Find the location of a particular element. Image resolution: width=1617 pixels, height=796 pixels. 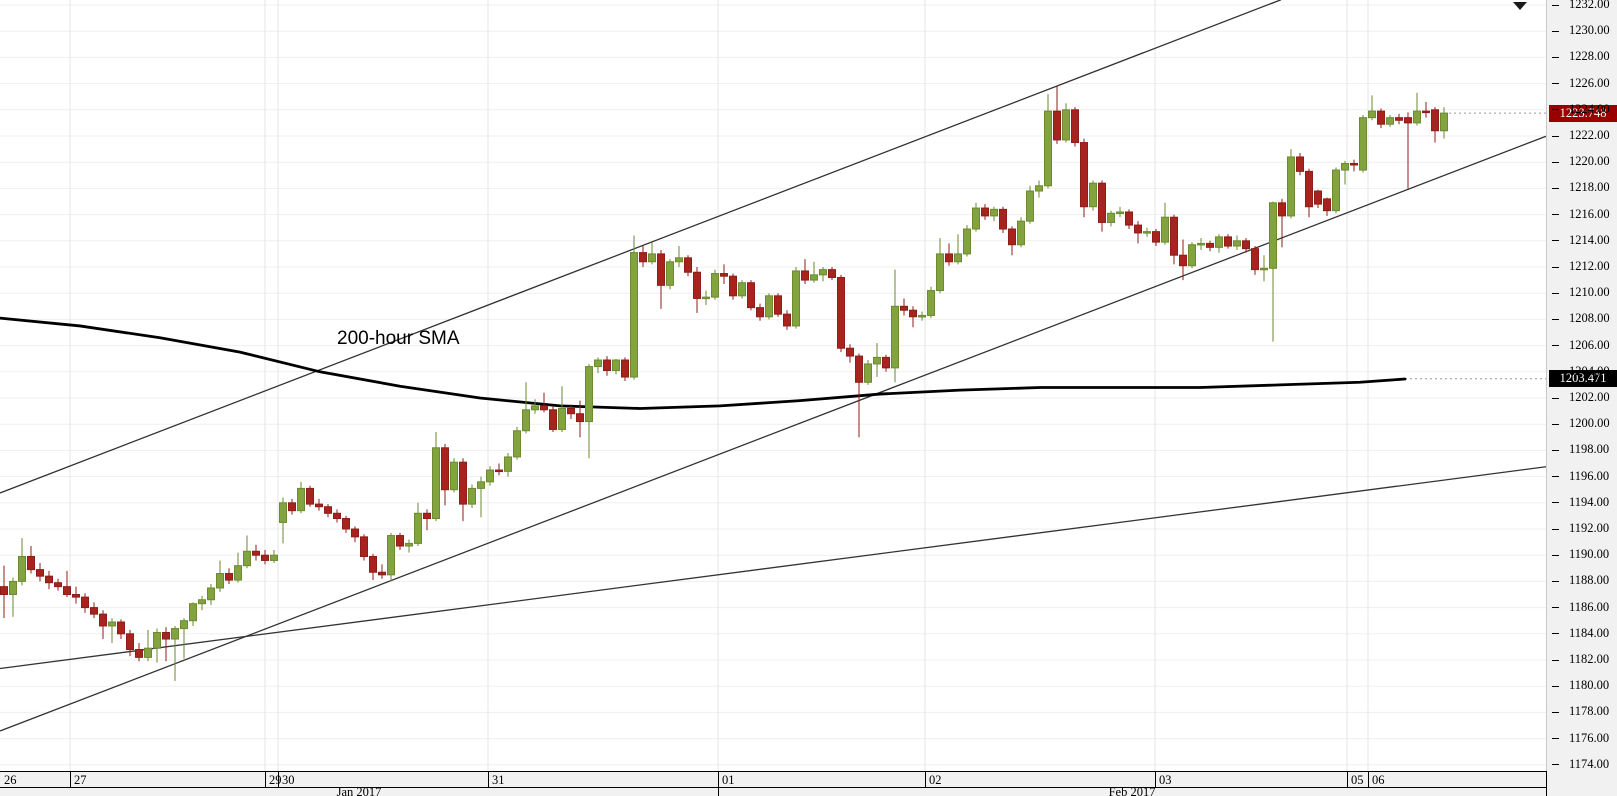

time-axis: 26 27 29 30 31 01 02 03 05 06 is located at coordinates (773, 779).